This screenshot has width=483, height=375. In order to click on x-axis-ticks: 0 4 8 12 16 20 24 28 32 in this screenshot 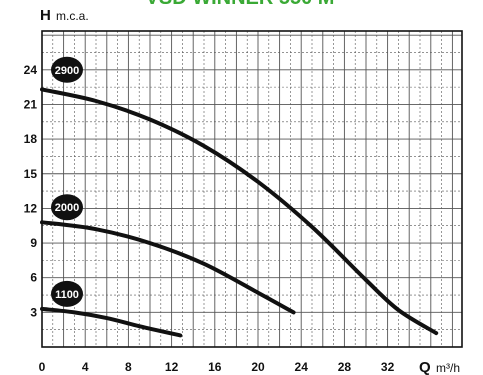, I will do `click(217, 367)`.